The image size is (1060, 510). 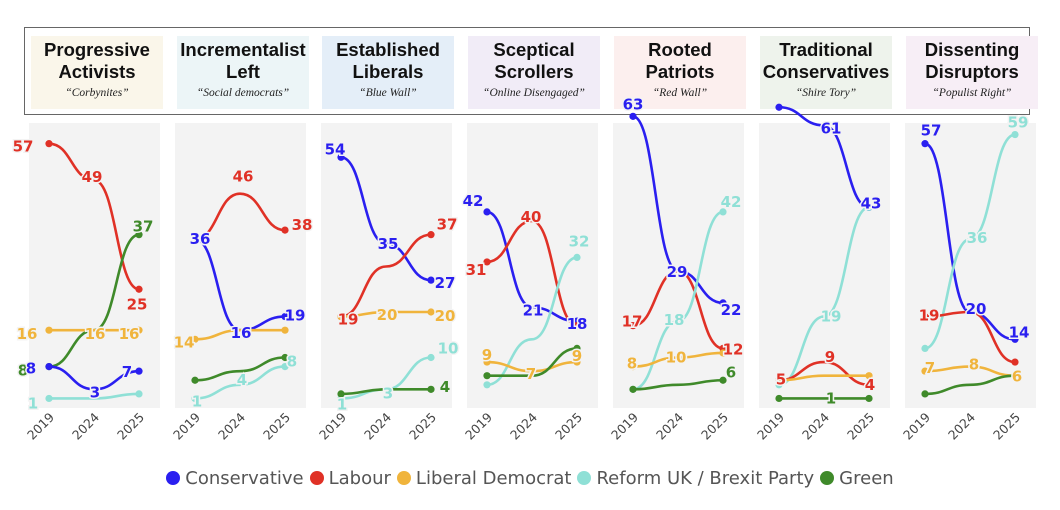 I want to click on data-label: 19, so click(x=295, y=316).